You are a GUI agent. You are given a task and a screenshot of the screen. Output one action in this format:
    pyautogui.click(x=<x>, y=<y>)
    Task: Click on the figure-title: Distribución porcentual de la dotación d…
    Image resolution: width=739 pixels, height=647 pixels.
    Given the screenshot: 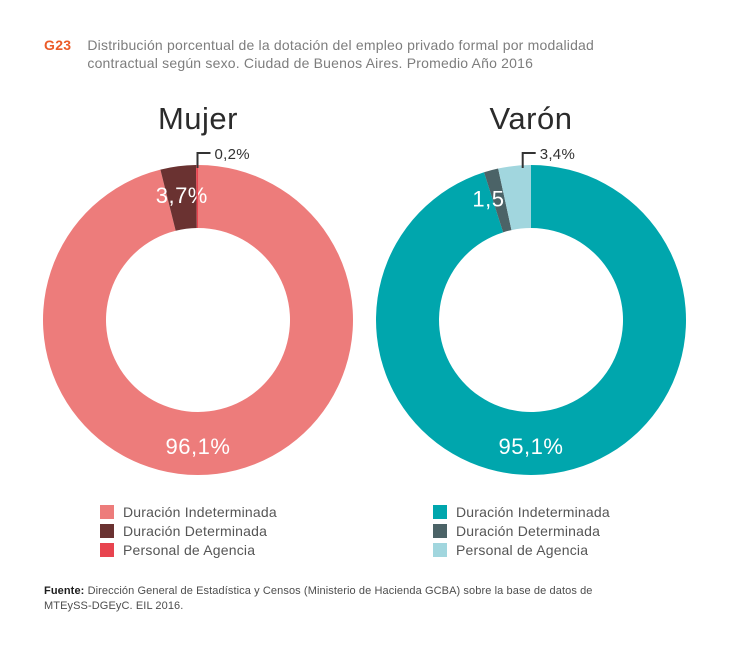 What is the action you would take?
    pyautogui.click(x=340, y=54)
    